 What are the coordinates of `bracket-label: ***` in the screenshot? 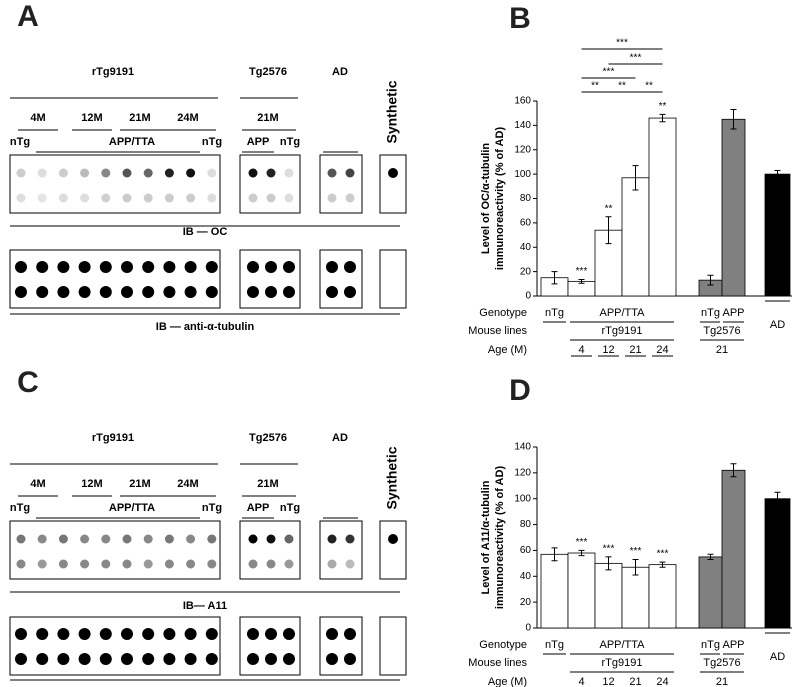 It's located at (622, 43).